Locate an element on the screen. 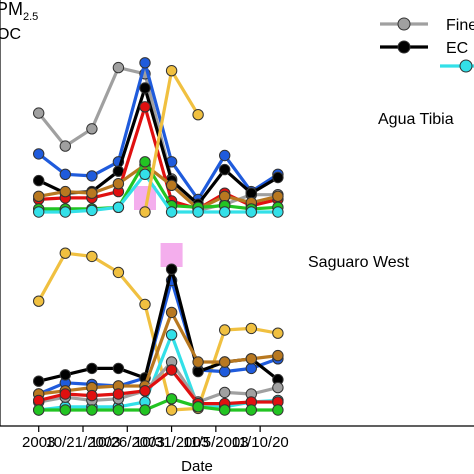 This screenshot has width=474, height=474. legend: Fine S EC is located at coordinates (427, 45).